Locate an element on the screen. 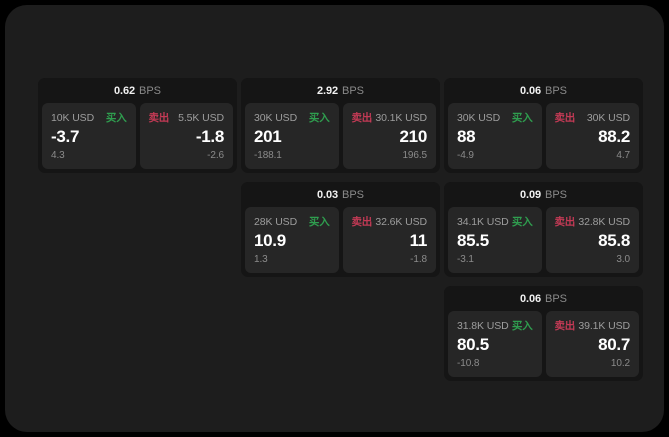 This screenshot has width=669, height=437. sell-size-label: 5.5K USD is located at coordinates (201, 117).